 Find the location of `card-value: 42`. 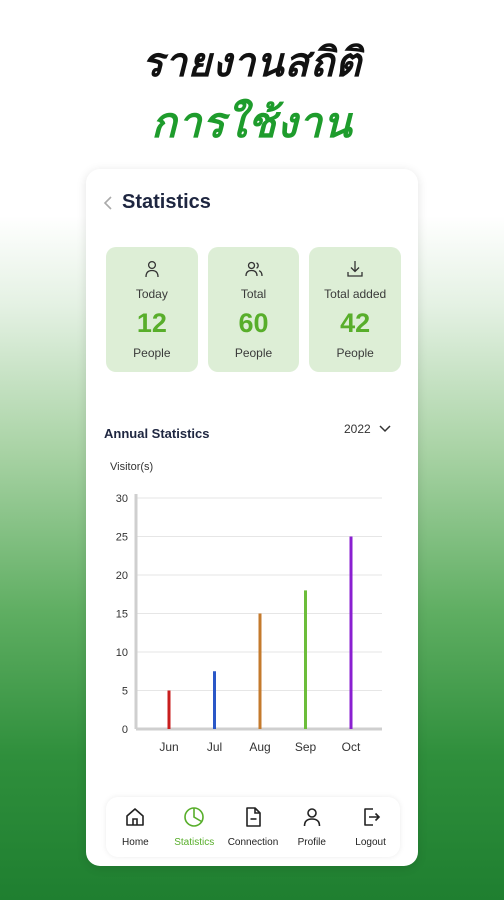

card-value: 42 is located at coordinates (355, 323).